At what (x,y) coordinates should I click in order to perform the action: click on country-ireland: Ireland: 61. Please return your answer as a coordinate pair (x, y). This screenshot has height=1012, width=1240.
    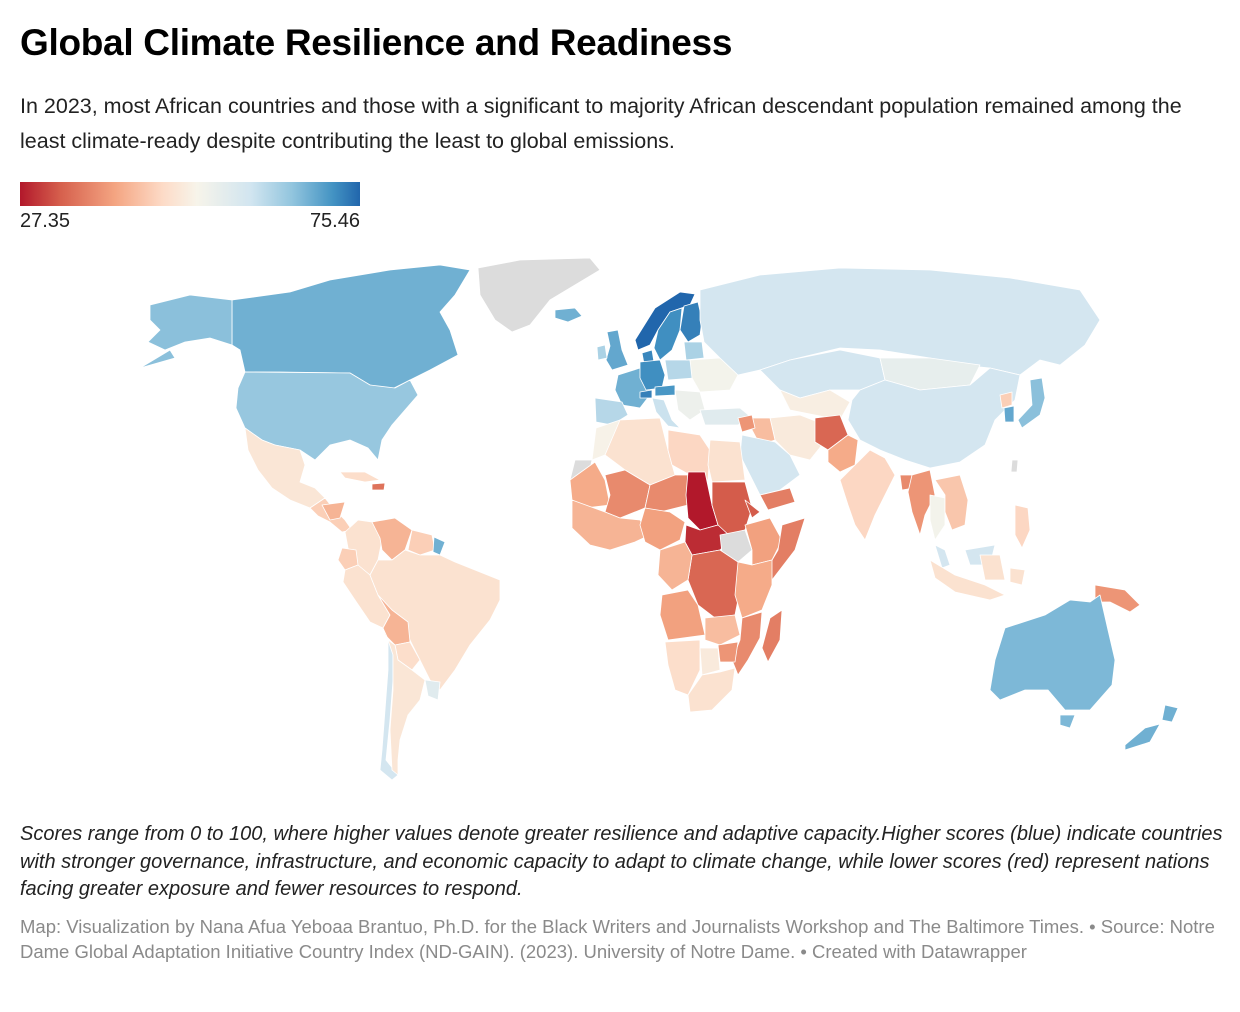
    Looking at the image, I should click on (602, 352).